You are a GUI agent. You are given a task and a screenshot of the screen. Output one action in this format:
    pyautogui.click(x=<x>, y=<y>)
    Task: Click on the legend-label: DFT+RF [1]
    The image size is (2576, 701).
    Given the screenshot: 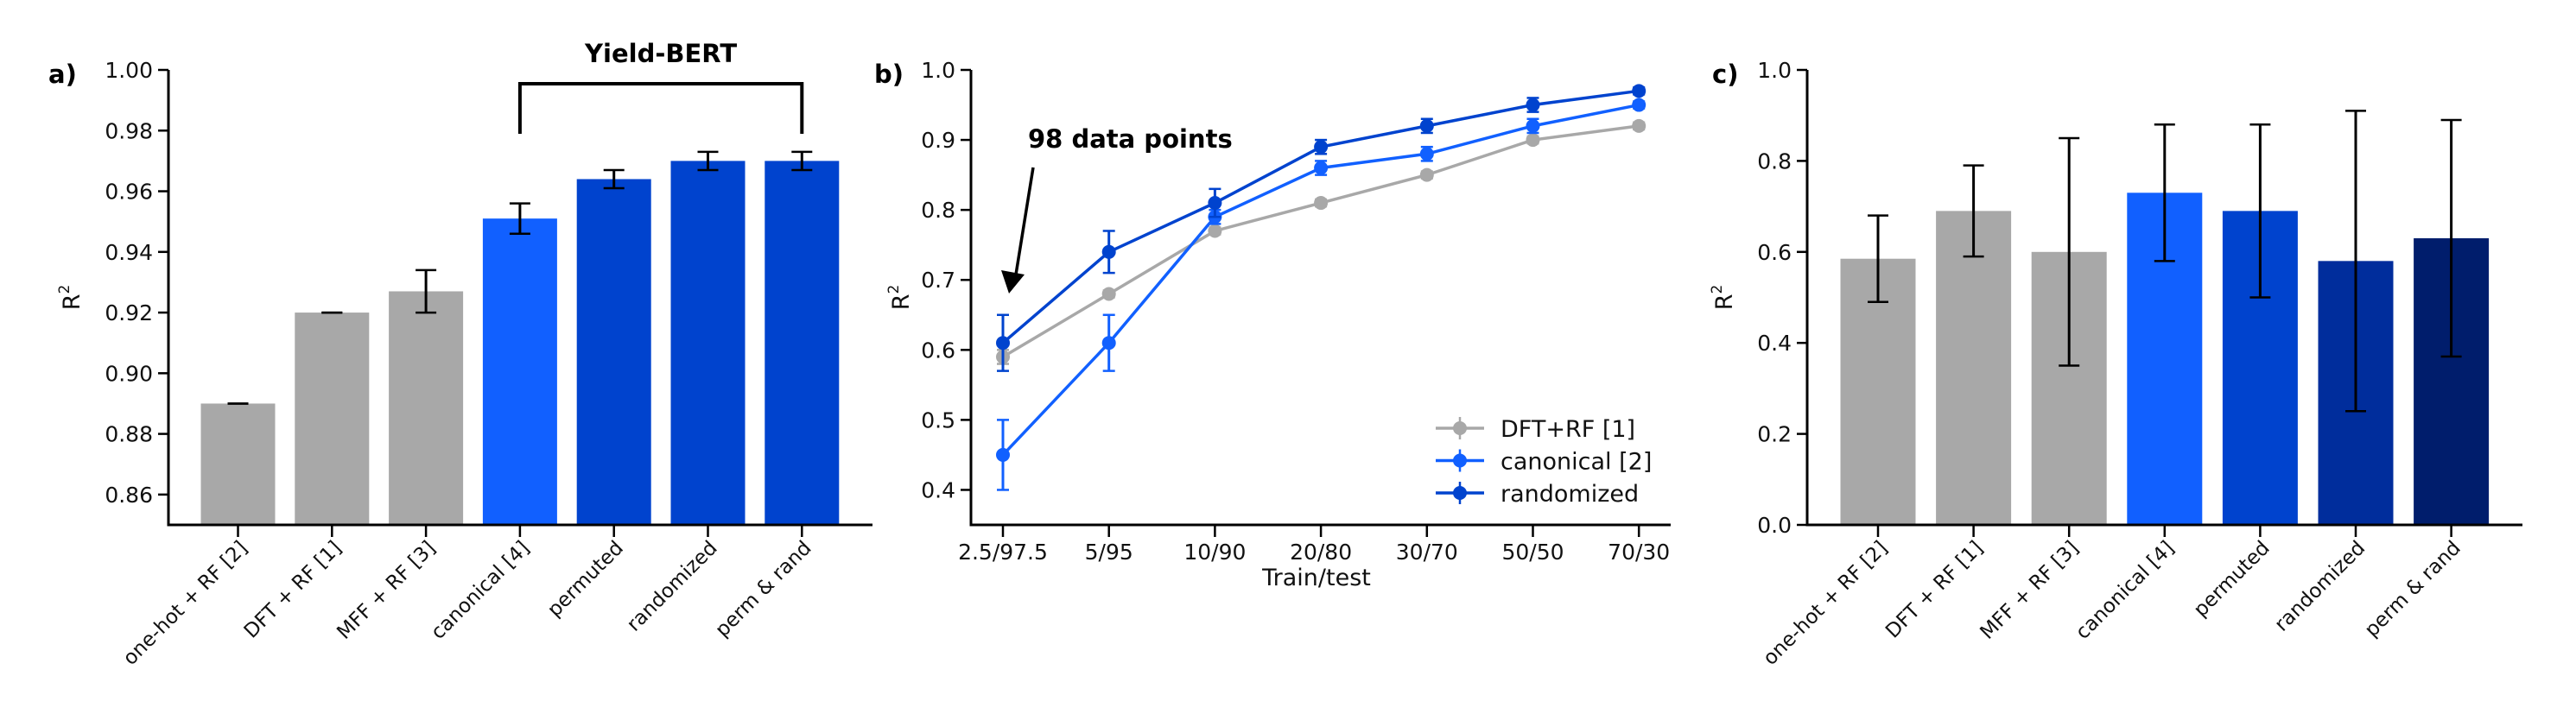 What is the action you would take?
    pyautogui.click(x=1568, y=429)
    